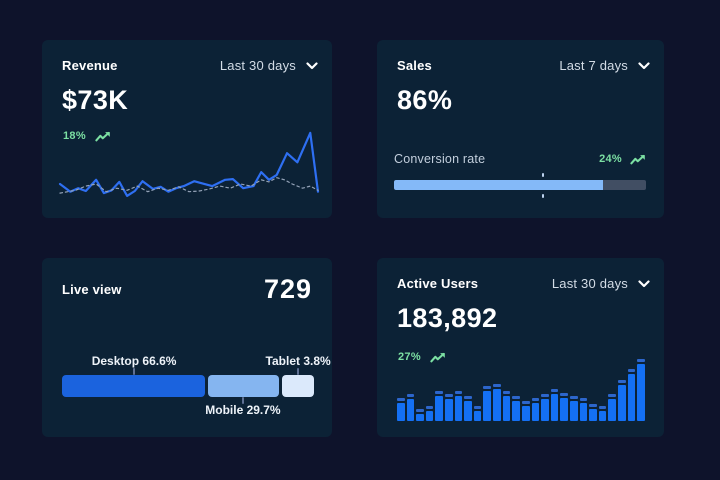 The image size is (720, 480). Describe the element at coordinates (298, 371) in the screenshot. I see `tablet-label-tick` at that location.